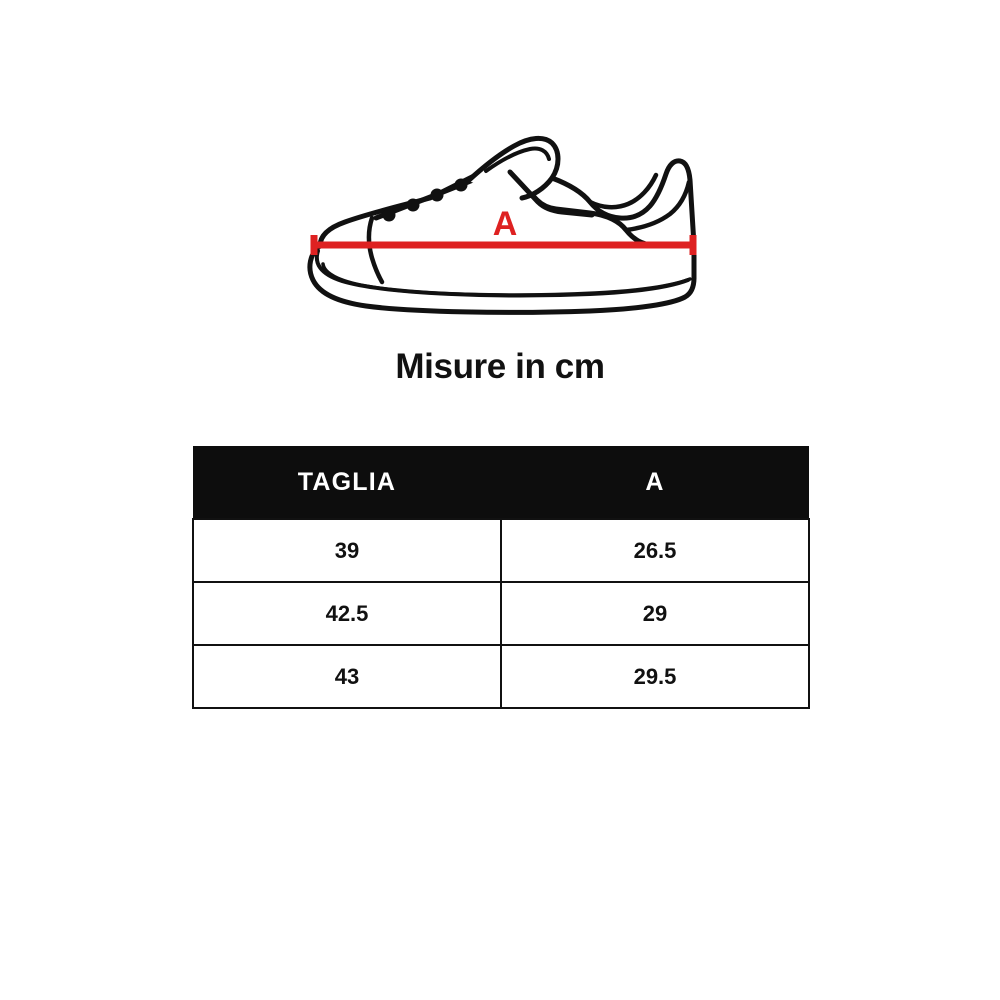  I want to click on cell-measure-a: 29.5, so click(655, 676).